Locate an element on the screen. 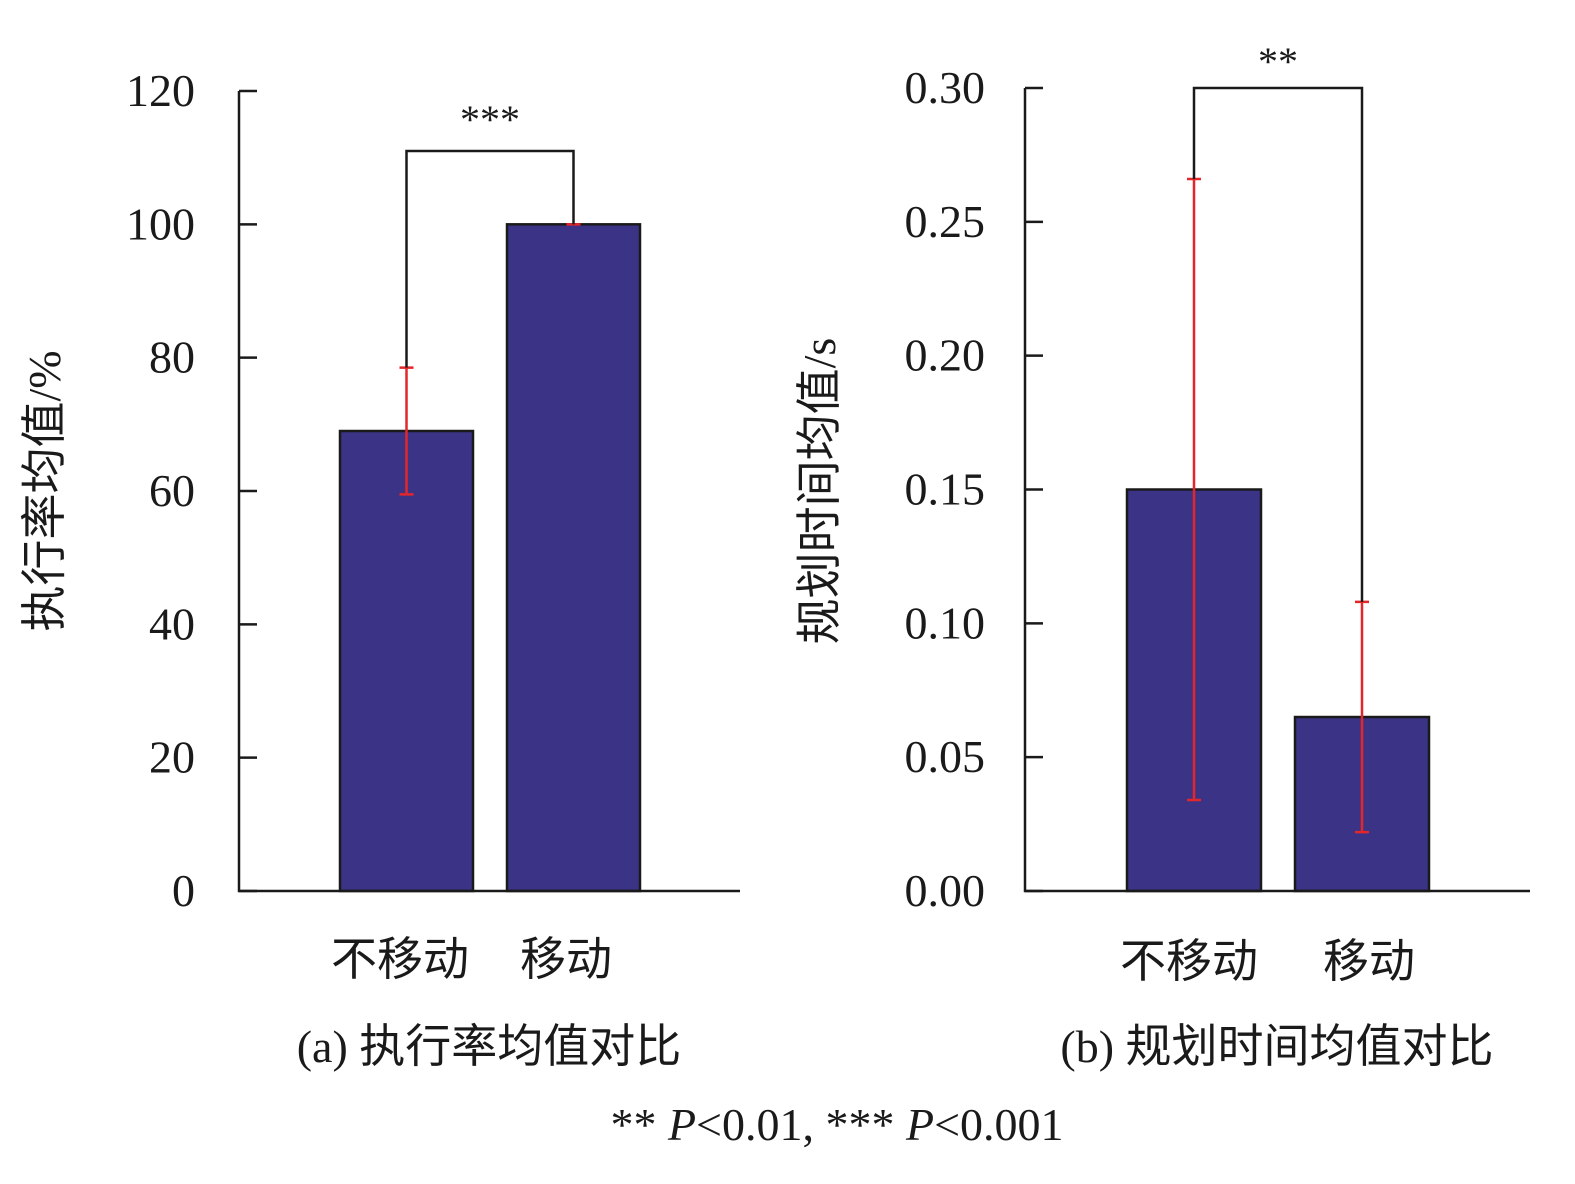 This screenshot has height=1184, width=1575. y-tick-label-b-4: 0.20 is located at coordinates (945, 355).